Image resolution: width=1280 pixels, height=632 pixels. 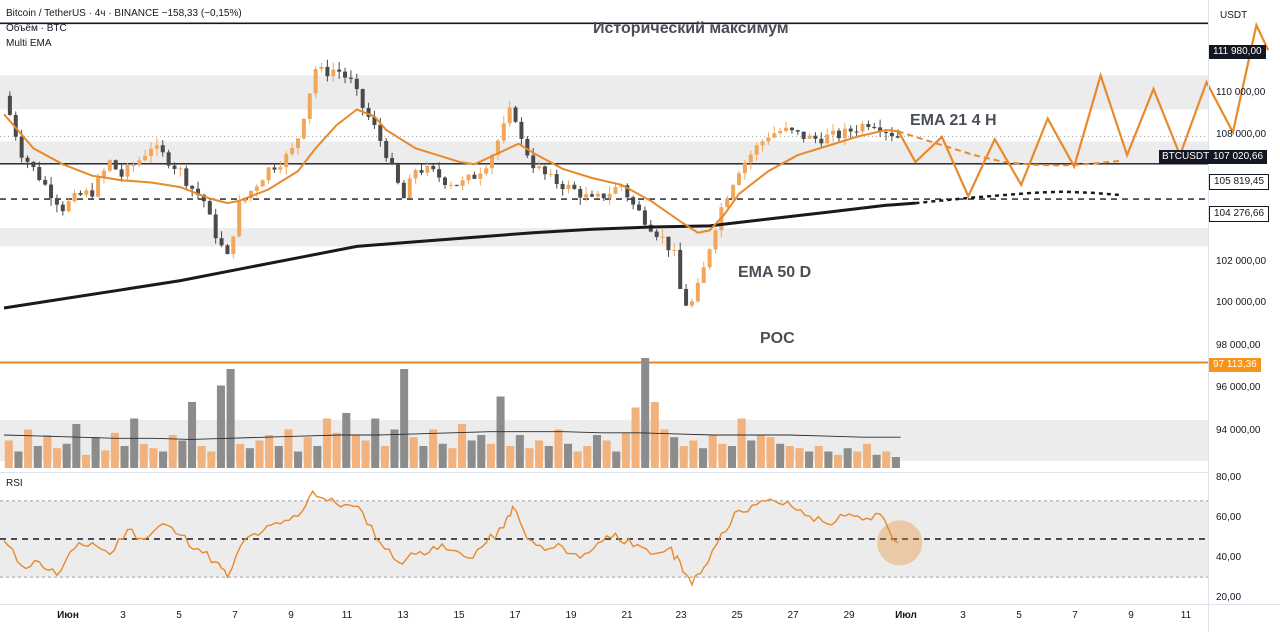 What do you see at coordinates (953, 120) in the screenshot?
I see `annotation-ema21: EMA 21 4 H` at bounding box center [953, 120].